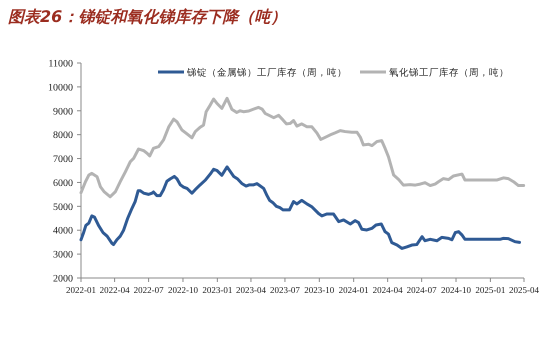 The image size is (559, 362). I want to click on x-tick-label: 2022-07, so click(149, 290).